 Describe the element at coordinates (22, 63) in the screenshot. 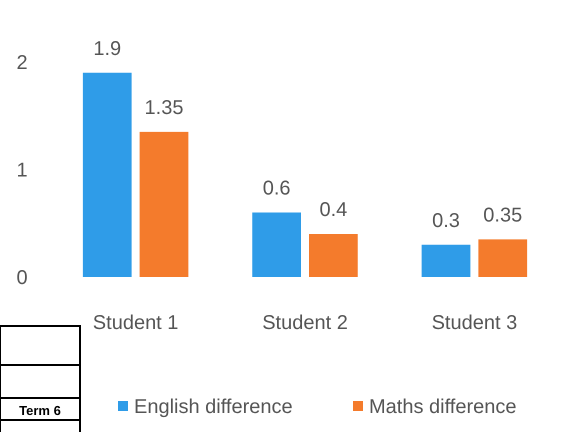

I see `y-tick-label: 2` at that location.